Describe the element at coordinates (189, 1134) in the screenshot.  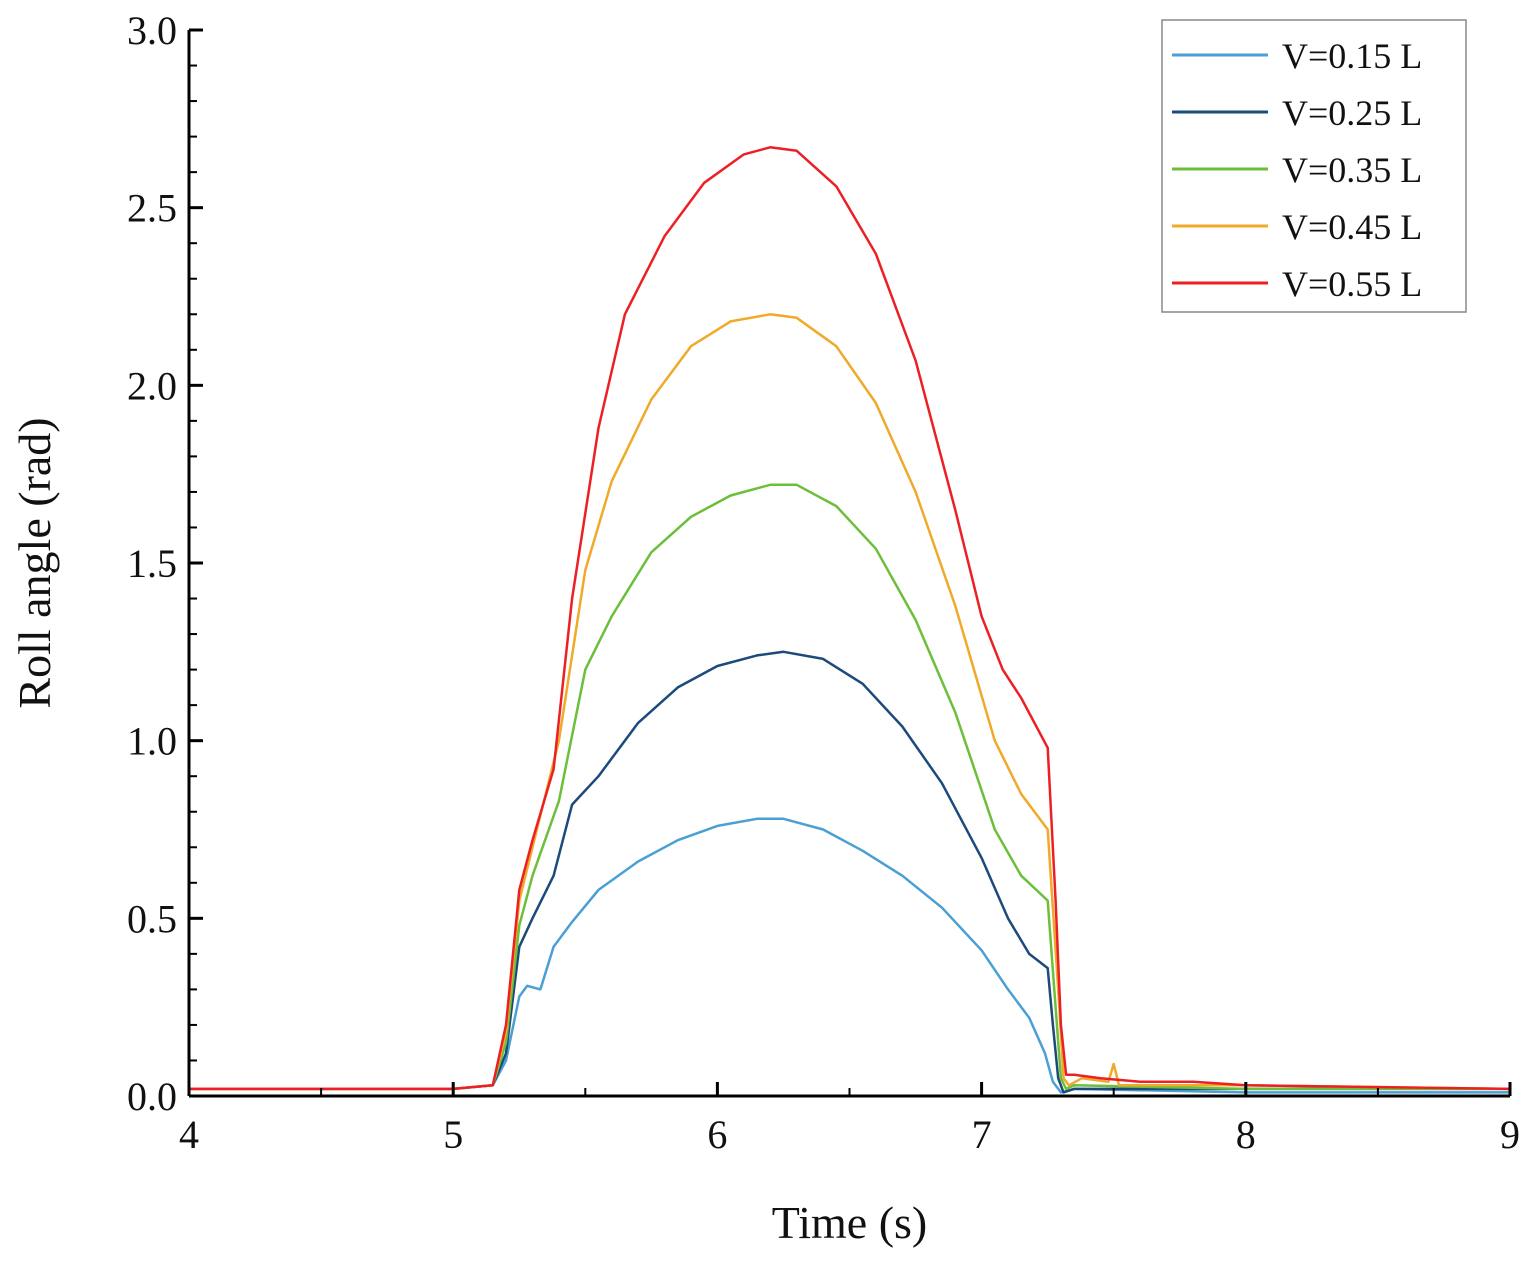
I see `x-tick-label: 4` at that location.